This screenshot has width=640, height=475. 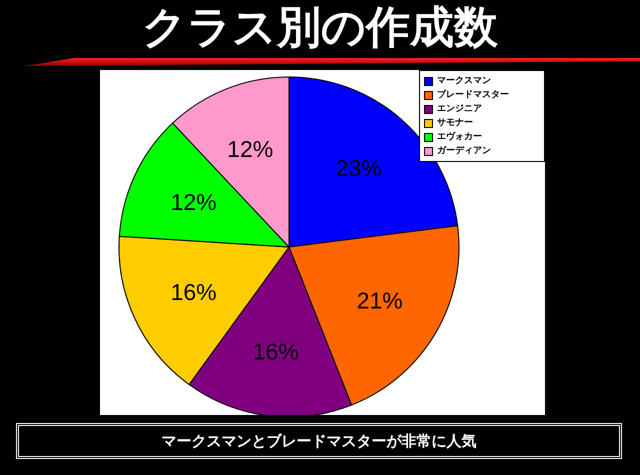 What do you see at coordinates (455, 123) in the screenshot?
I see `legend-label: サモナー` at bounding box center [455, 123].